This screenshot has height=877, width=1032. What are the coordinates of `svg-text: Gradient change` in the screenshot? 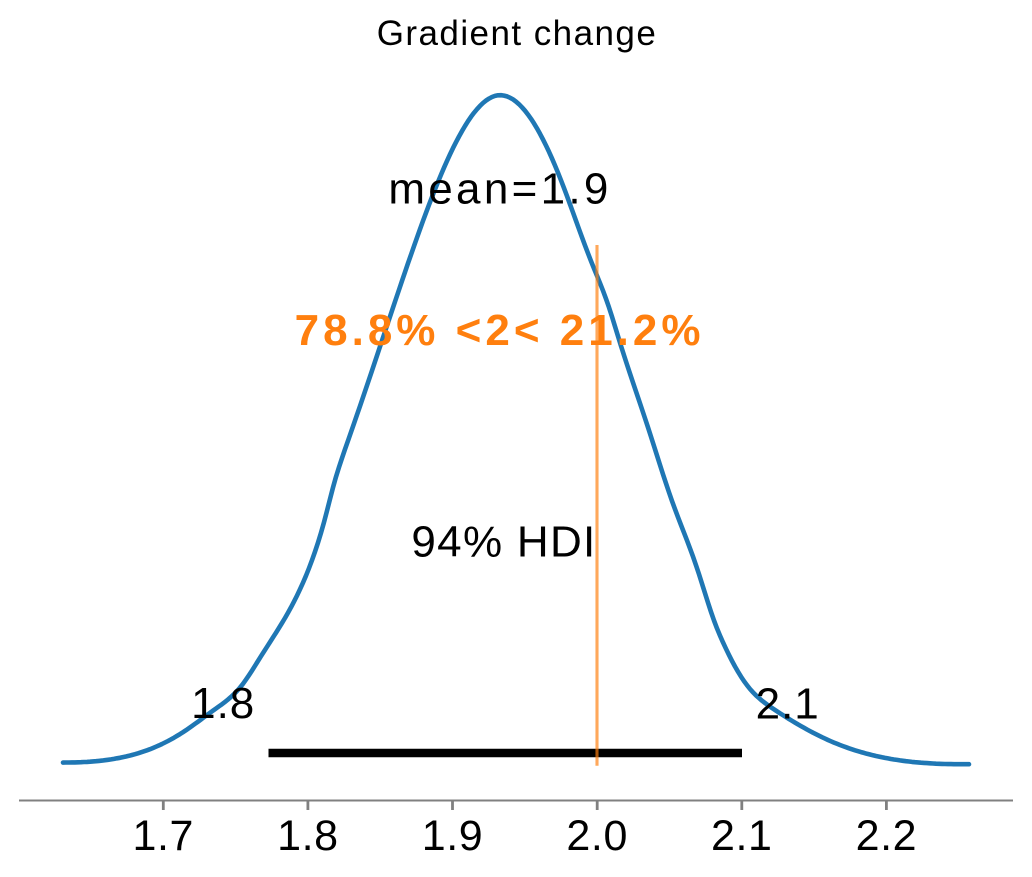 It's located at (517, 33).